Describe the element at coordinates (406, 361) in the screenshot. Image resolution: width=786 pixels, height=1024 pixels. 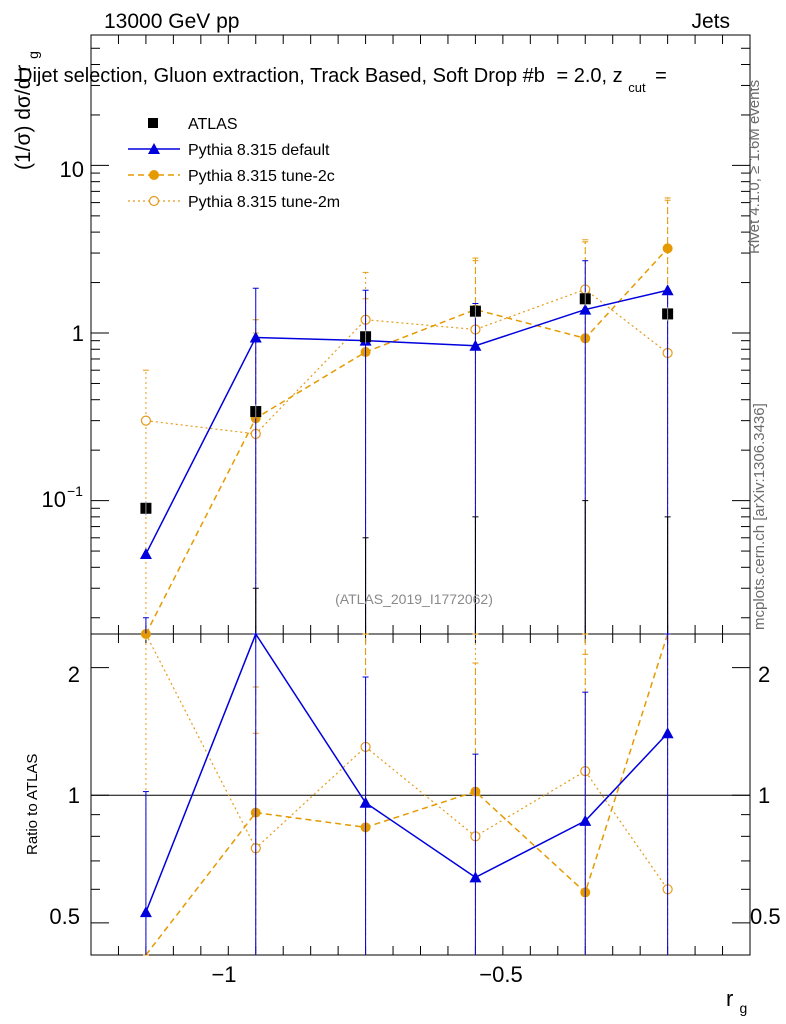
I see `main-tune2m-line` at that location.